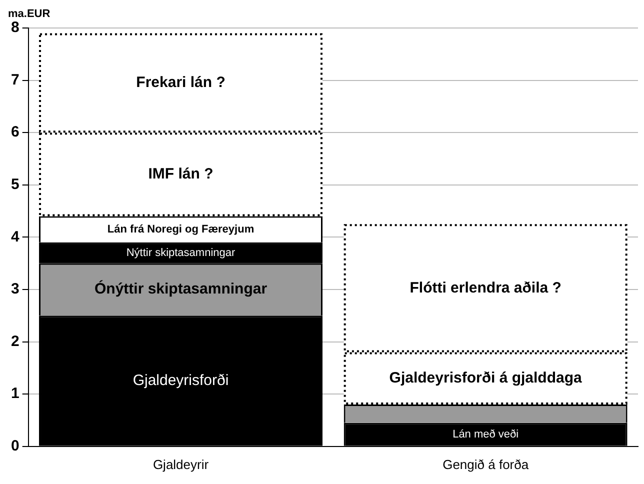  Describe the element at coordinates (181, 83) in the screenshot. I see `series-label: Frekari lán ?` at that location.